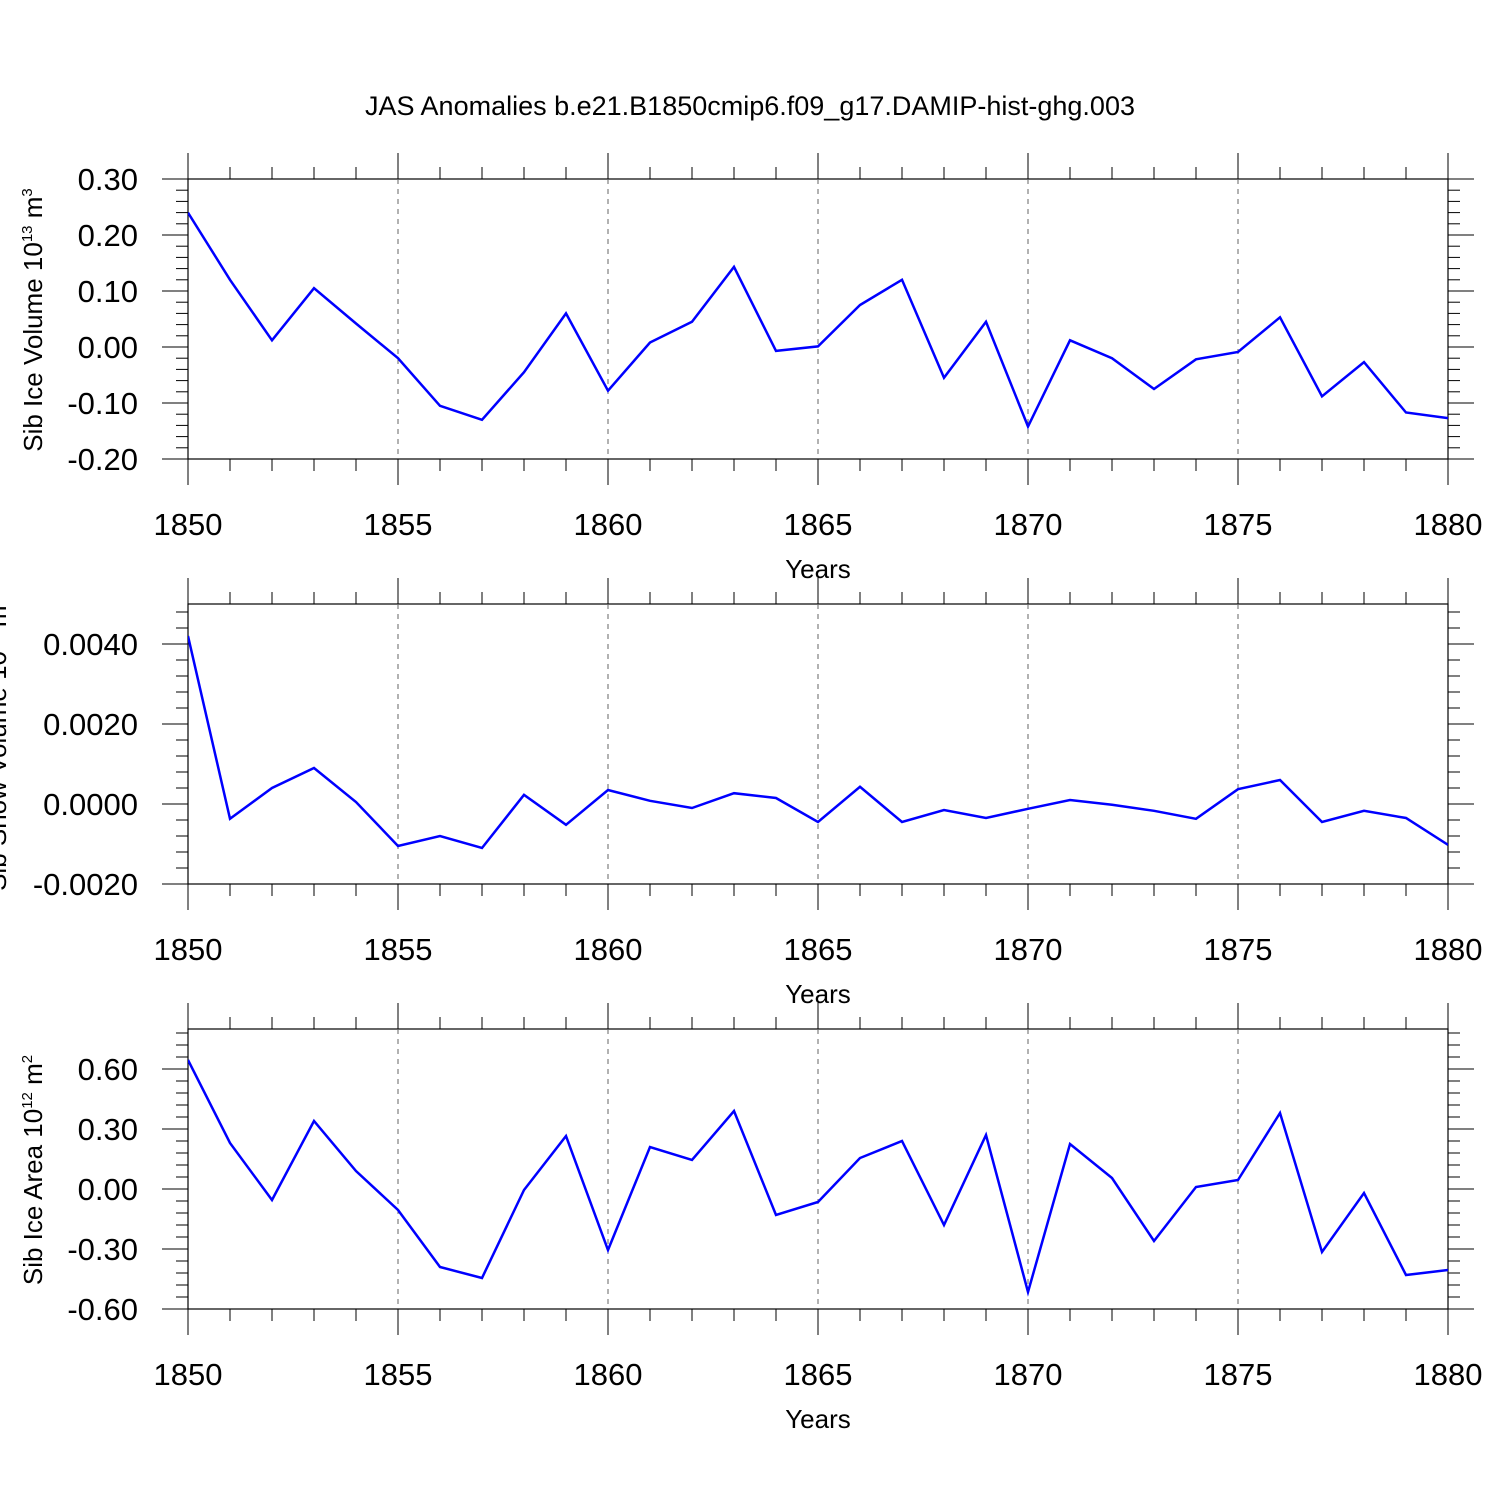  I want to click on y-tick-label: 0.0000, so click(90, 804).